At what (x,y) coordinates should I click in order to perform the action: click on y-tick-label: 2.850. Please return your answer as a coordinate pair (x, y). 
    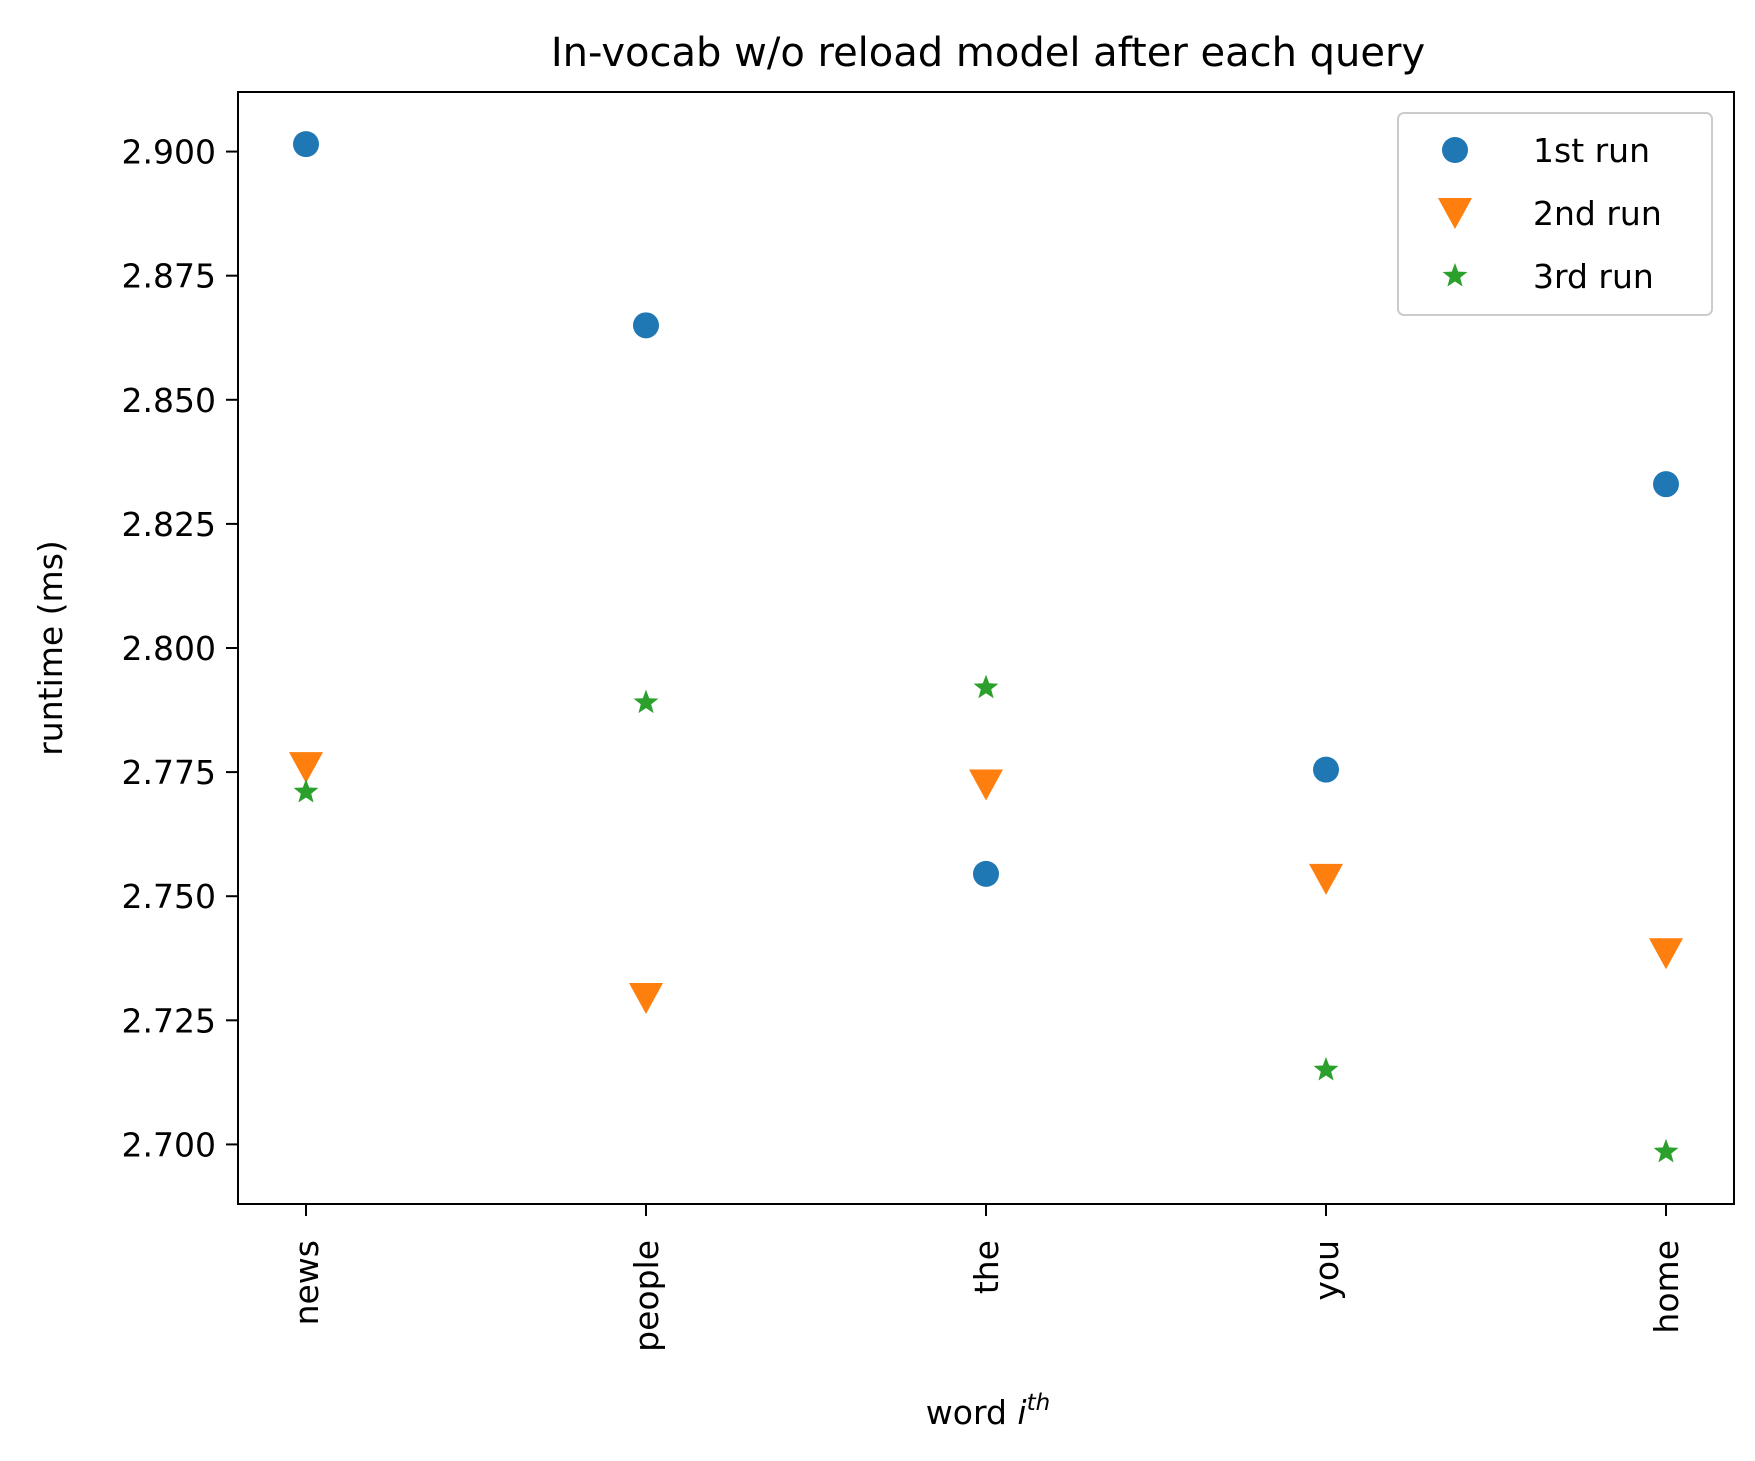
    Looking at the image, I should click on (169, 400).